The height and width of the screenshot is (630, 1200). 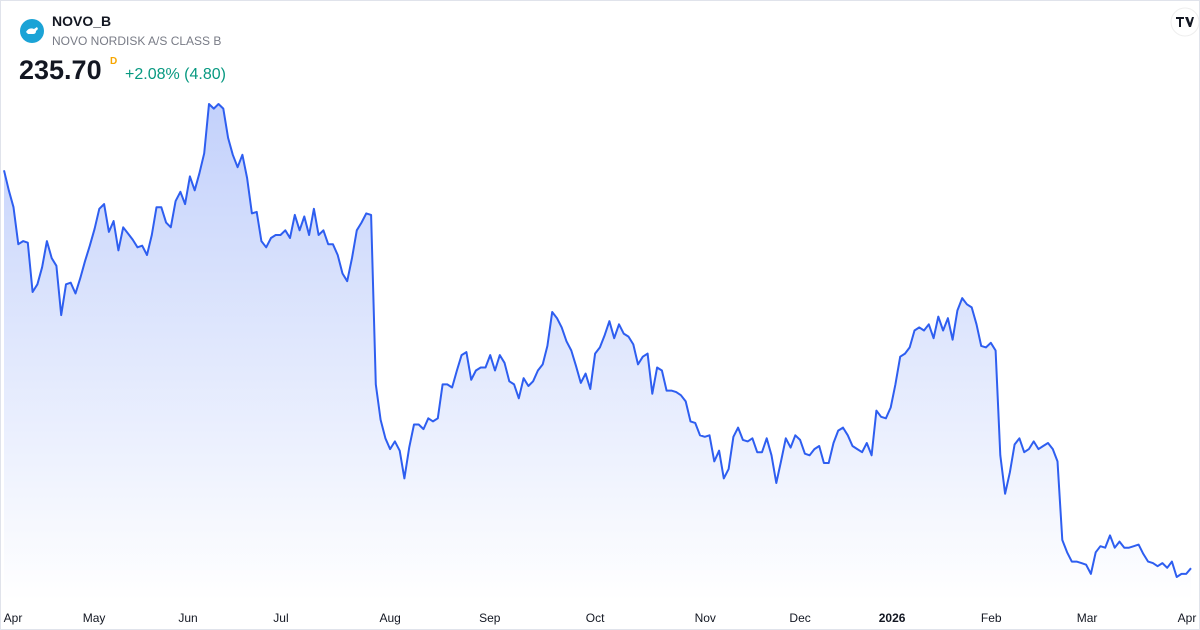 I want to click on x-tick-label: Dec, so click(x=799, y=618).